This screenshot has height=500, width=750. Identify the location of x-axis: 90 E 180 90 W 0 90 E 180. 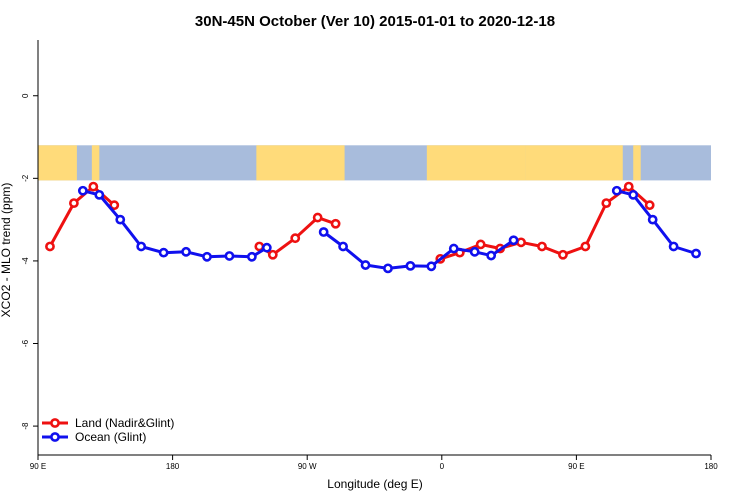
(374, 463).